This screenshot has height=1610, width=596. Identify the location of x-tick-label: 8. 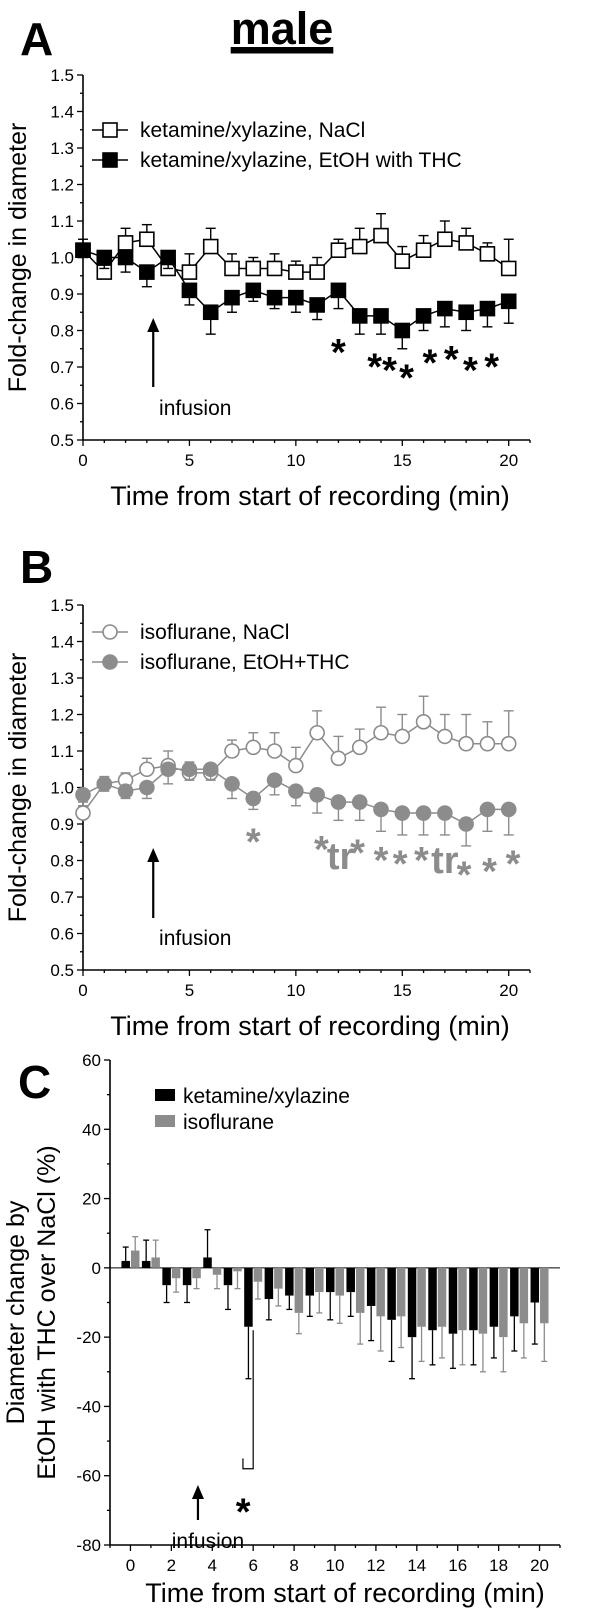
(293, 1565).